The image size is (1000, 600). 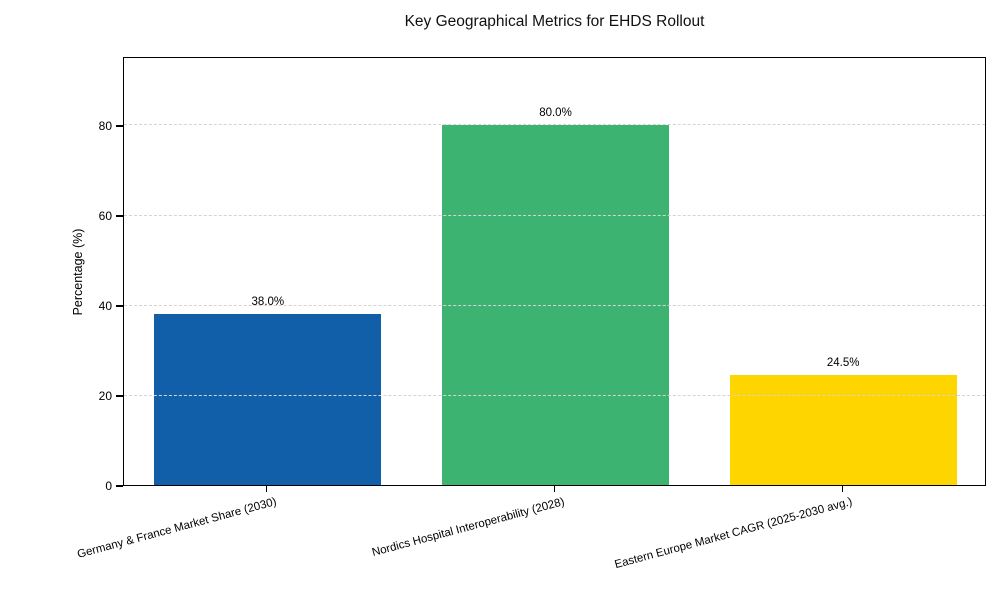 I want to click on value-label-2: 24.5%, so click(x=843, y=362).